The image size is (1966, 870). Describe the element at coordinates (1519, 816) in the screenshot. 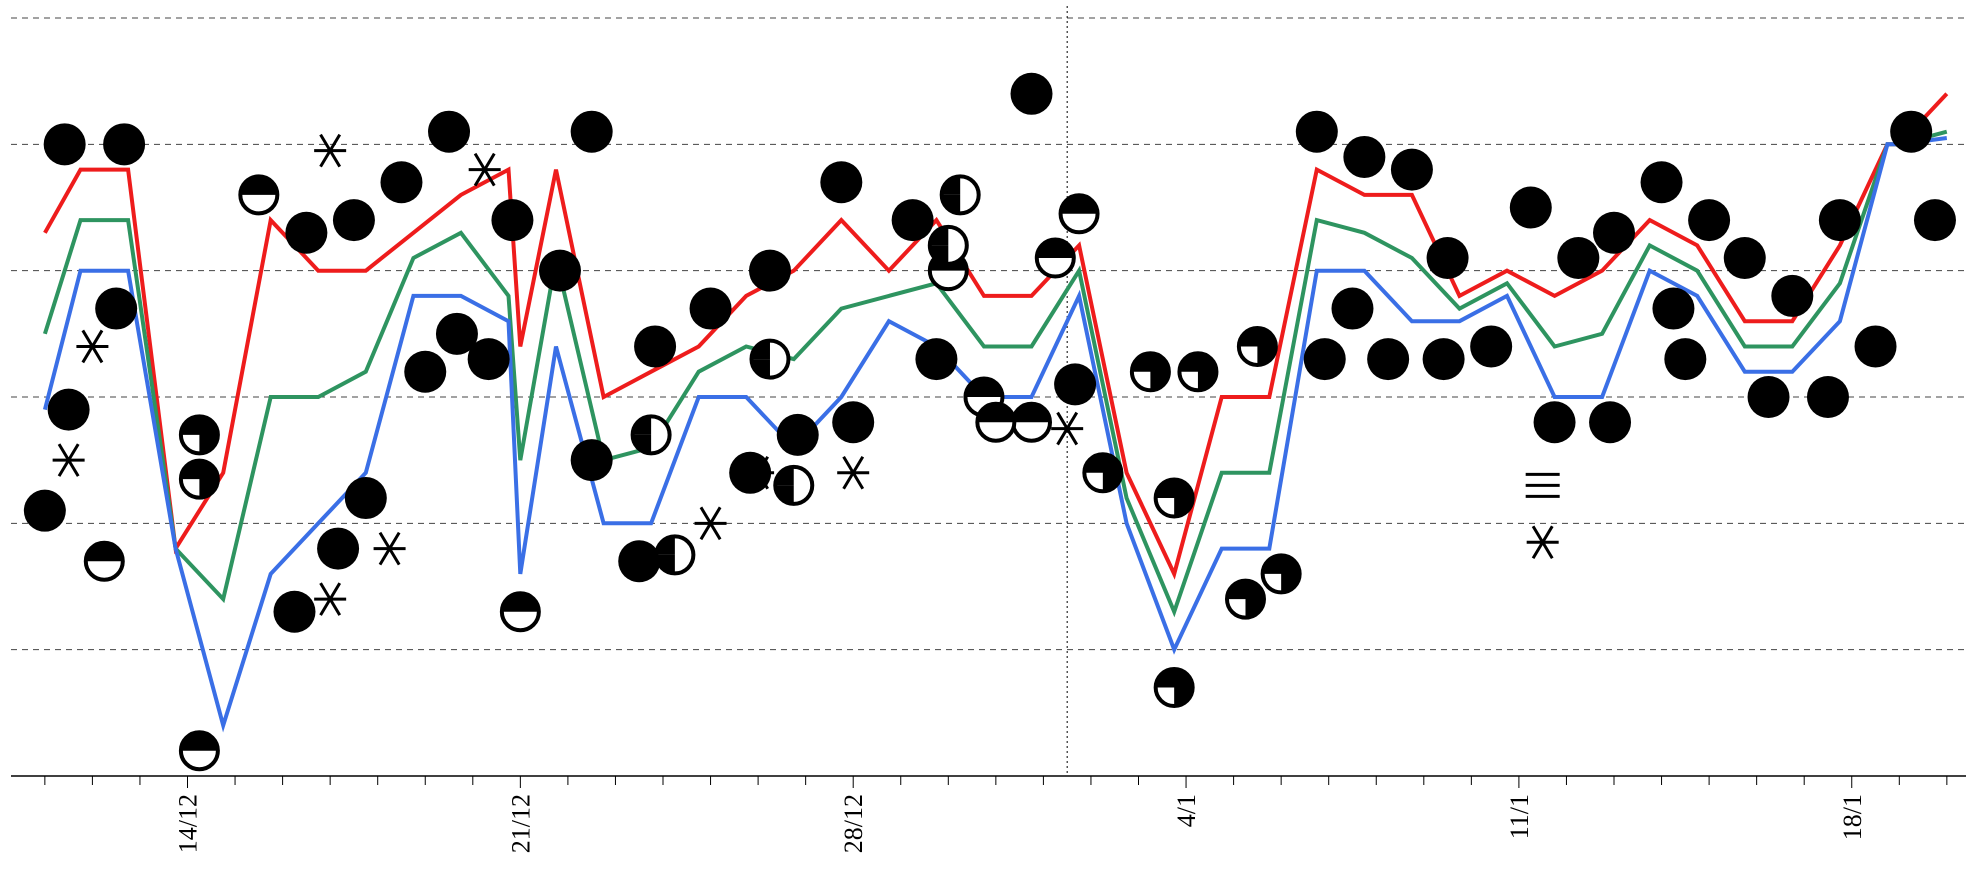

I see `x-tick-label: 11/1` at that location.